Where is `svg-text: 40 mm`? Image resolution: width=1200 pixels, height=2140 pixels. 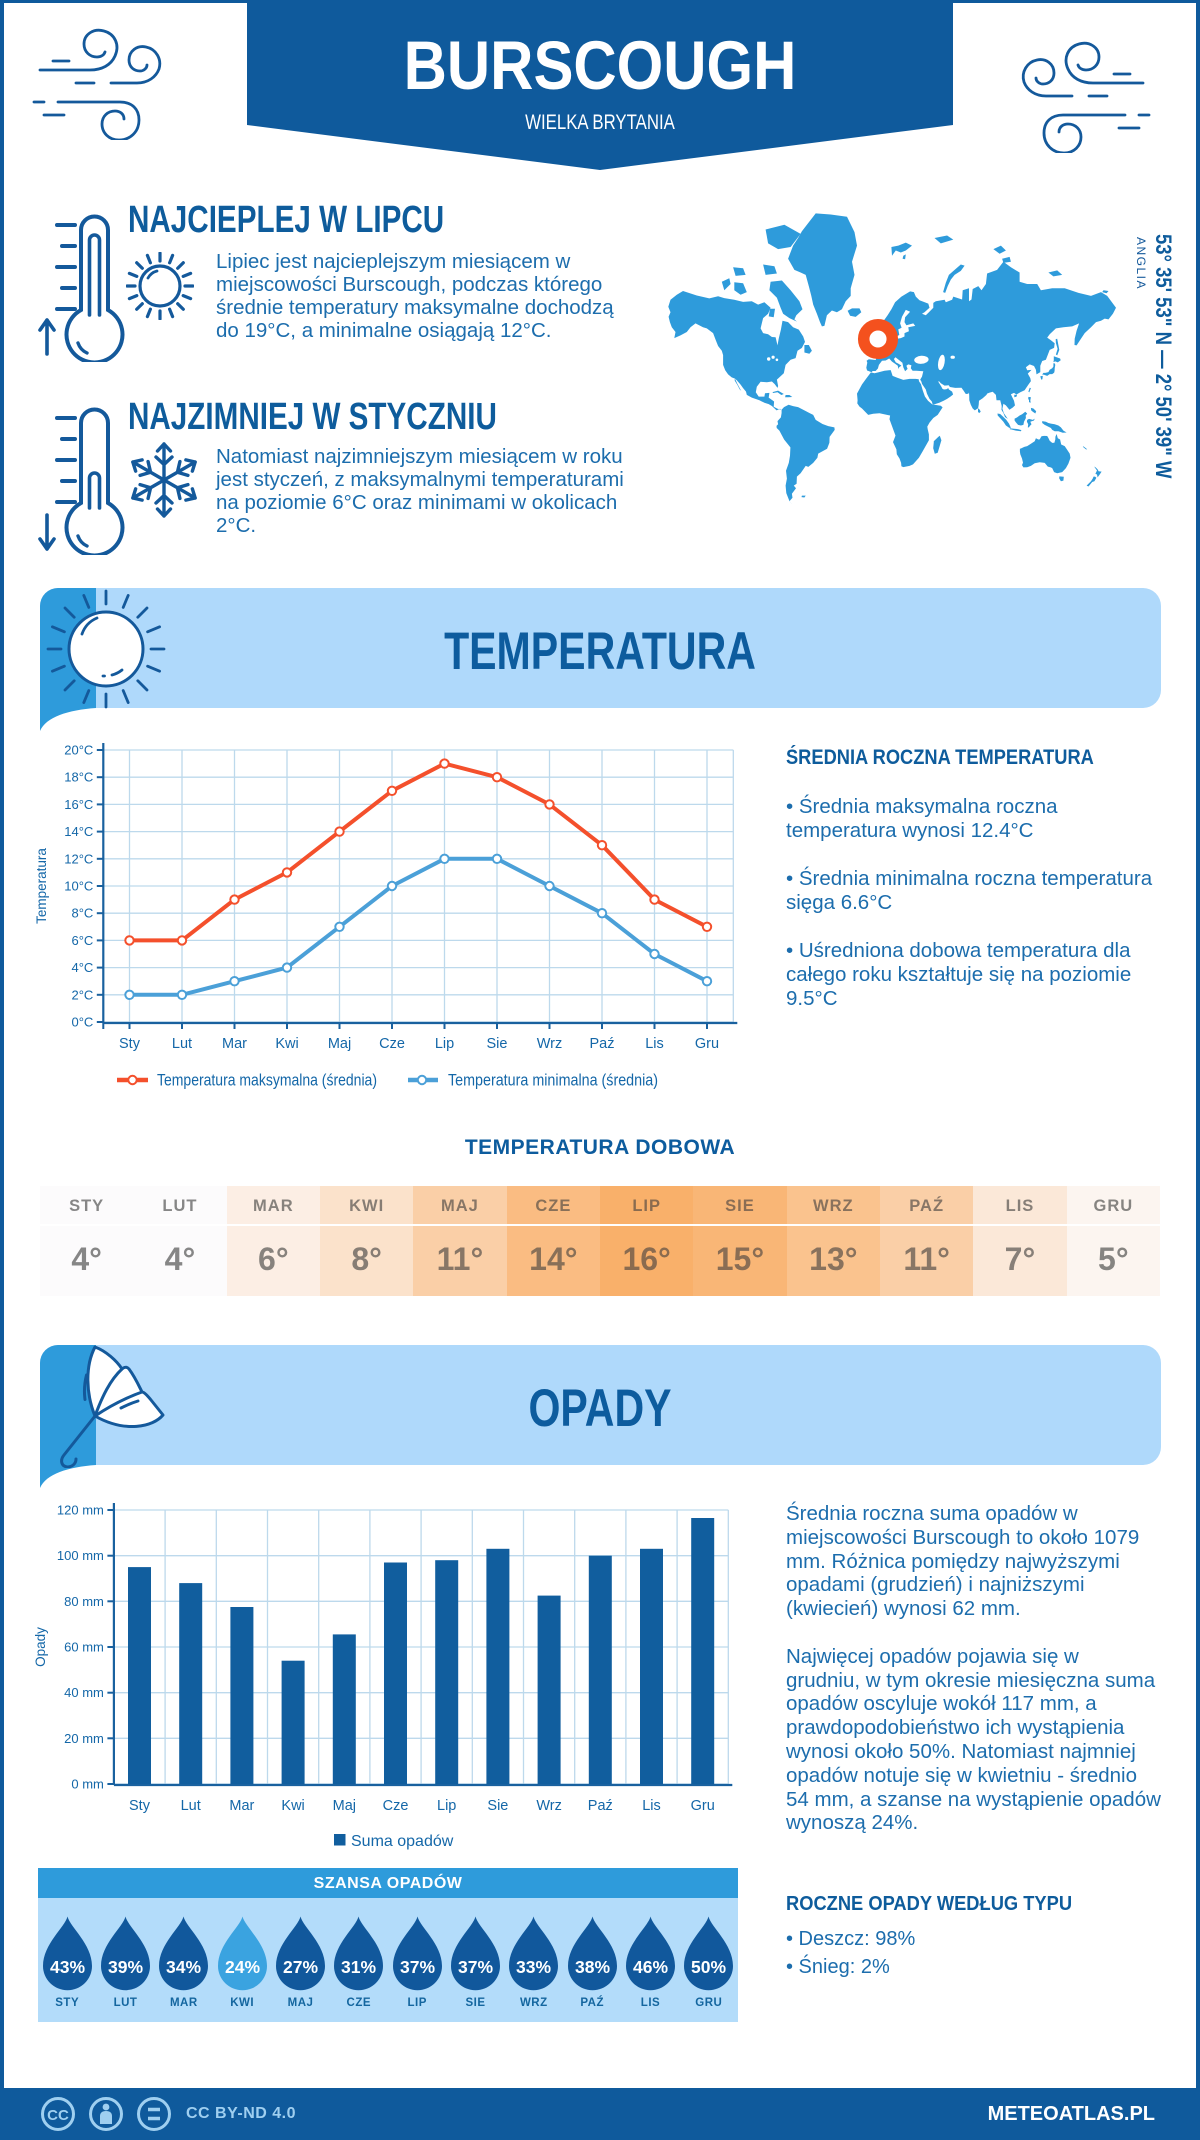 svg-text: 40 mm is located at coordinates (84, 1692).